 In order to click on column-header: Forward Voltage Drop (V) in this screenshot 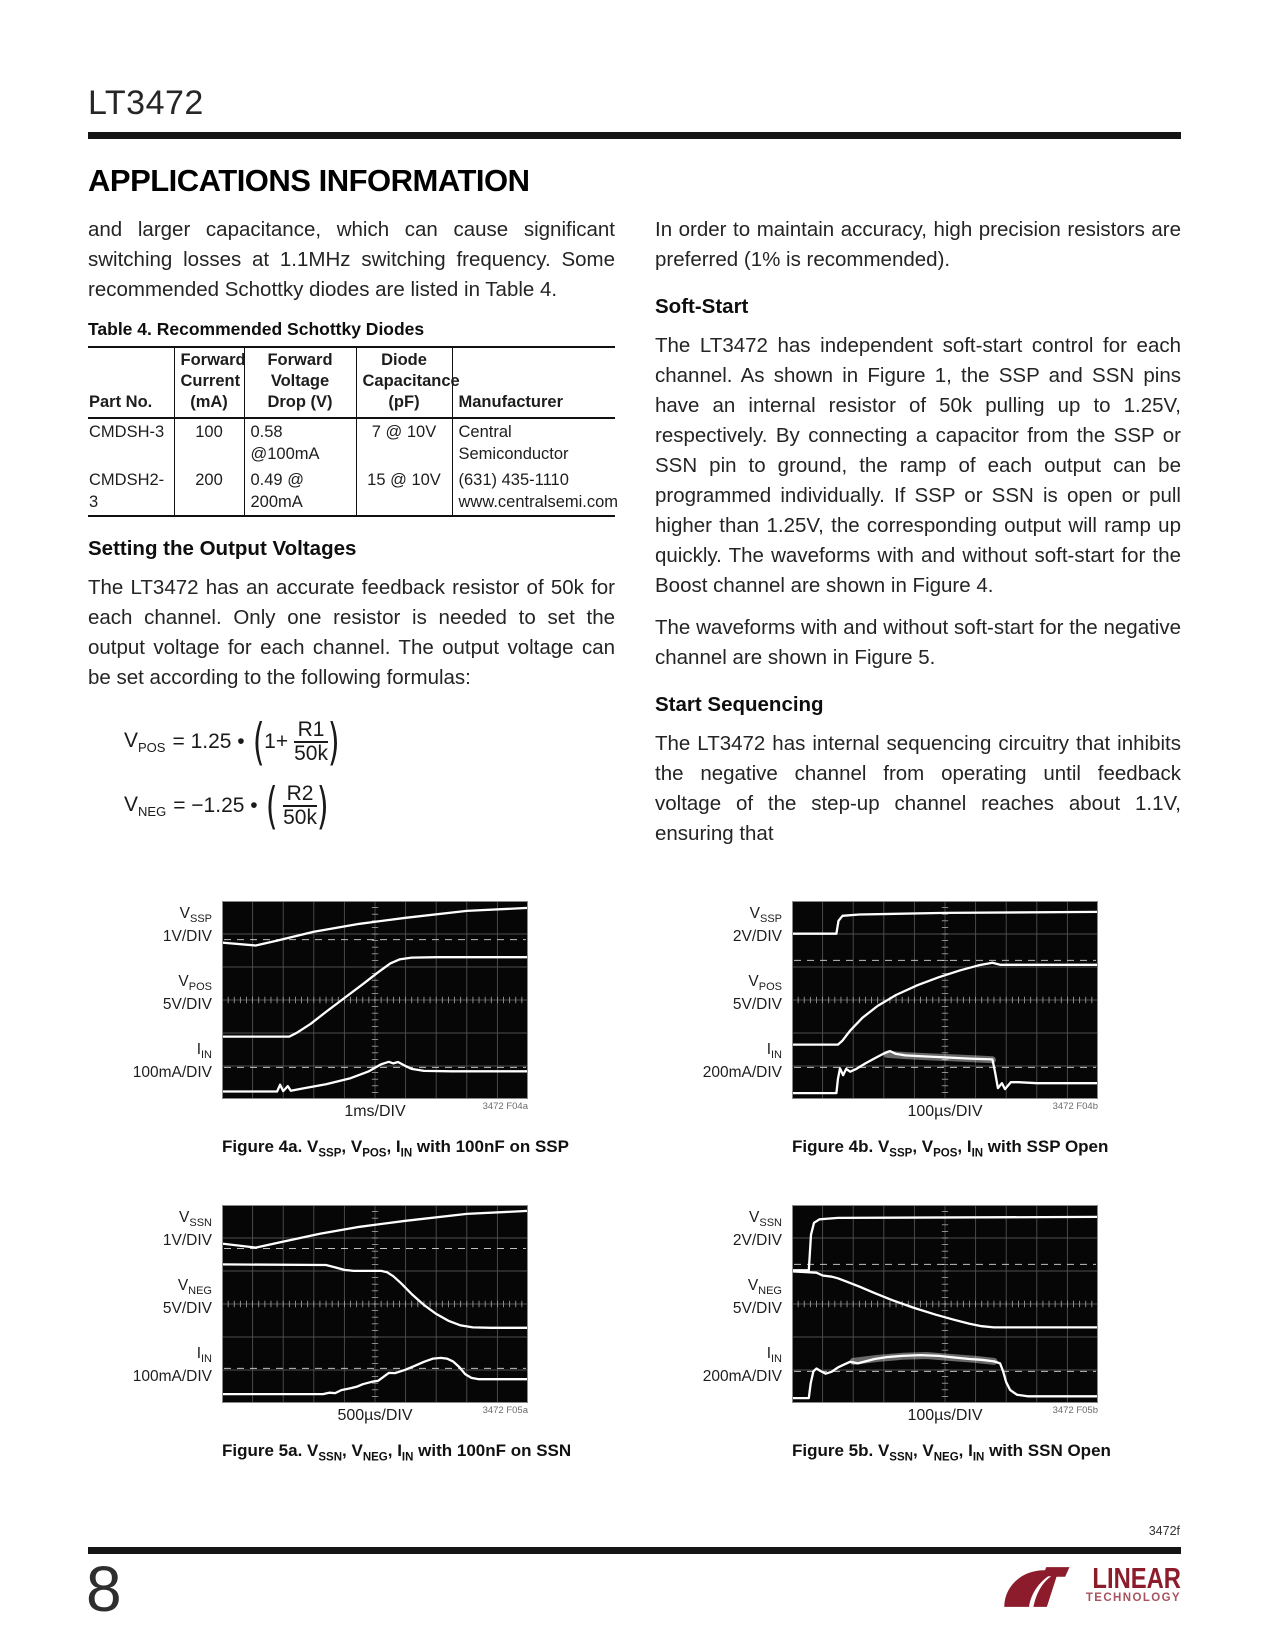, I will do `click(299, 383)`.